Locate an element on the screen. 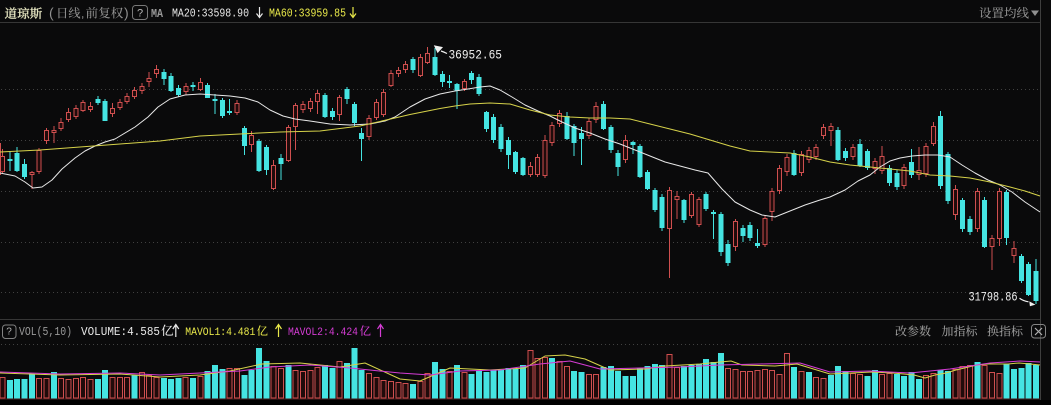 Image resolution: width=1051 pixels, height=405 pixels. svg-text: 31798.86 is located at coordinates (993, 298).